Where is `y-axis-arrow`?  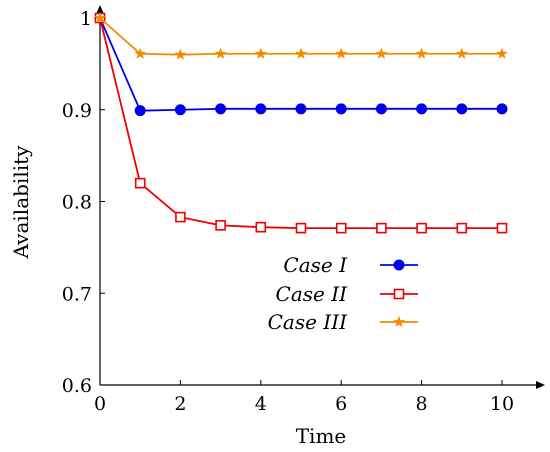
y-axis-arrow is located at coordinates (100, 9).